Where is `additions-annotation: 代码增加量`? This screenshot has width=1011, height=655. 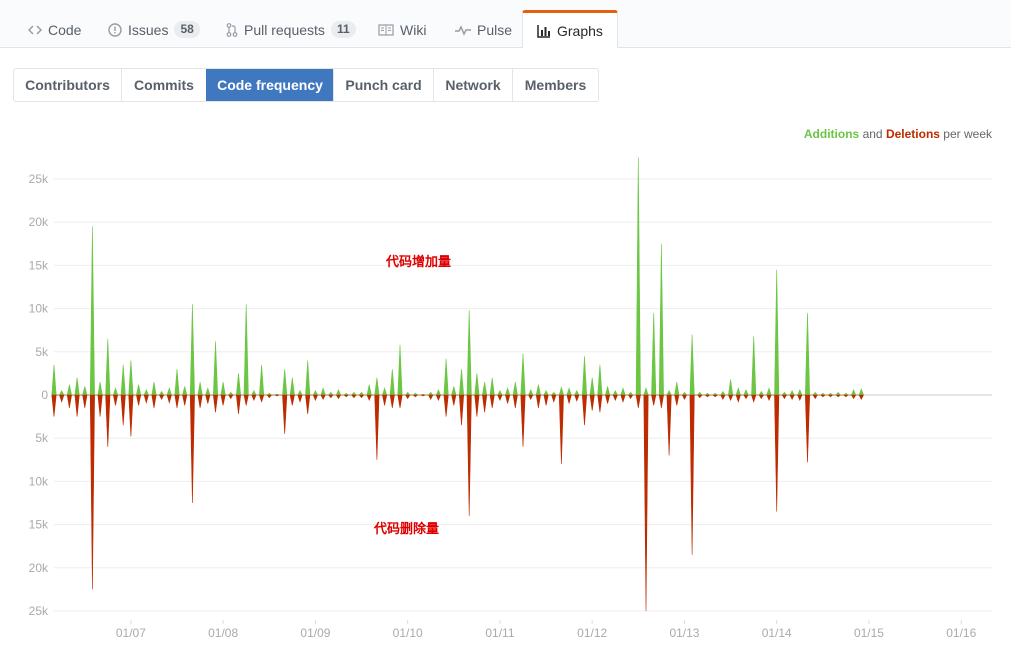
additions-annotation: 代码增加量 is located at coordinates (419, 262).